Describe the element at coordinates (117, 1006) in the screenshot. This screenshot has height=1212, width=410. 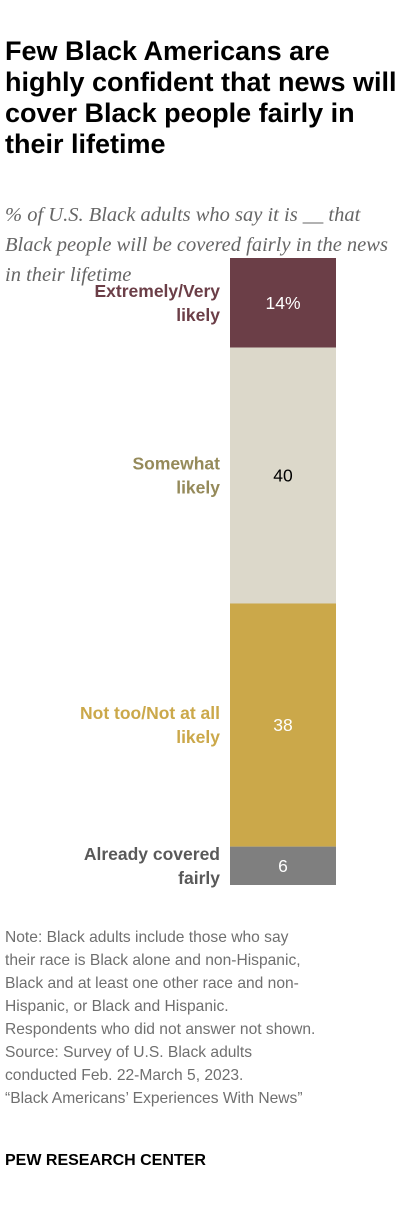
I see `note-line: Hispanic, or Black and Hispanic.` at that location.